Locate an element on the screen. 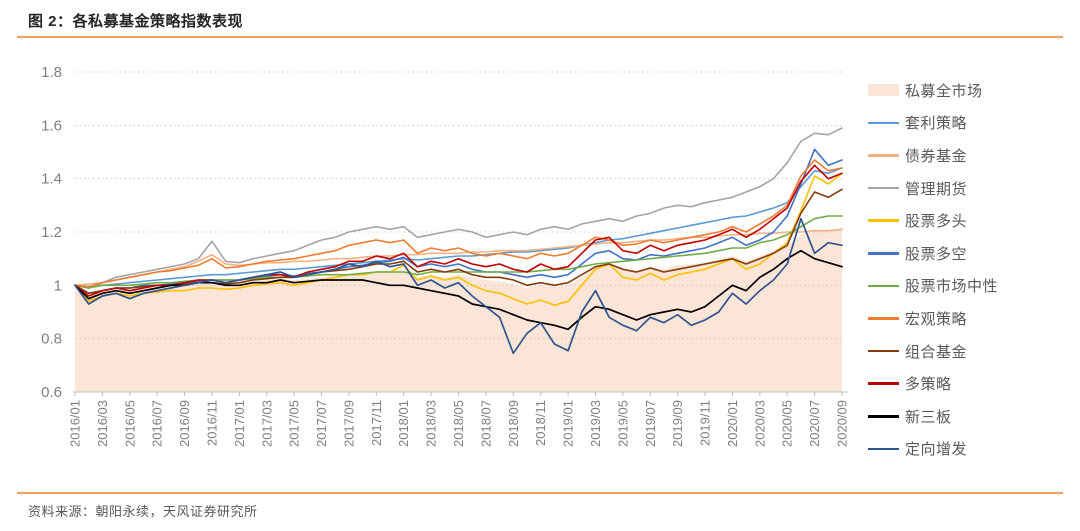  legend-item: 新三板 is located at coordinates (933, 416).